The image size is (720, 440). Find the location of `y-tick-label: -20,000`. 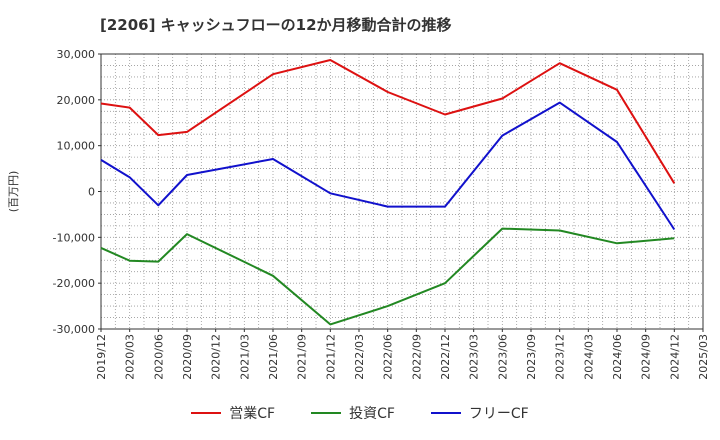

y-tick-label: -20,000 is located at coordinates (74, 283).